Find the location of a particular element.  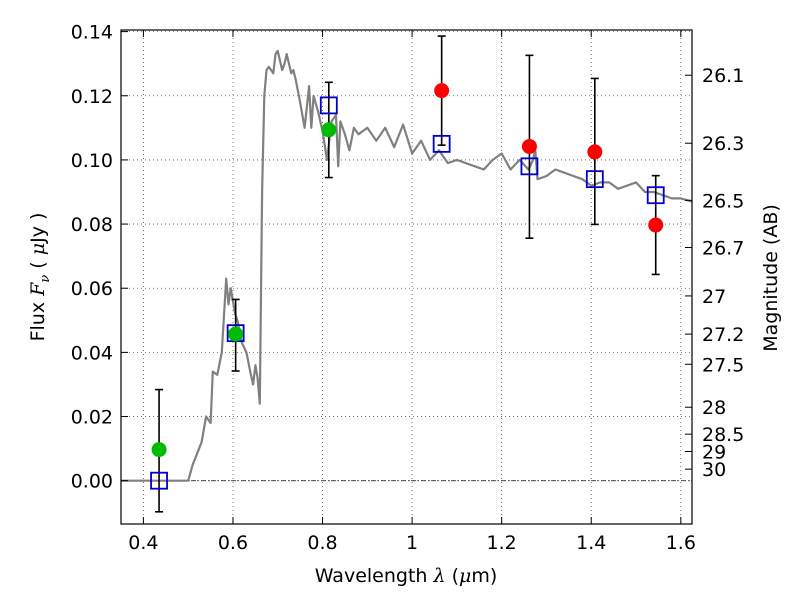

mag-tick-label: 26.5 is located at coordinates (723, 201).